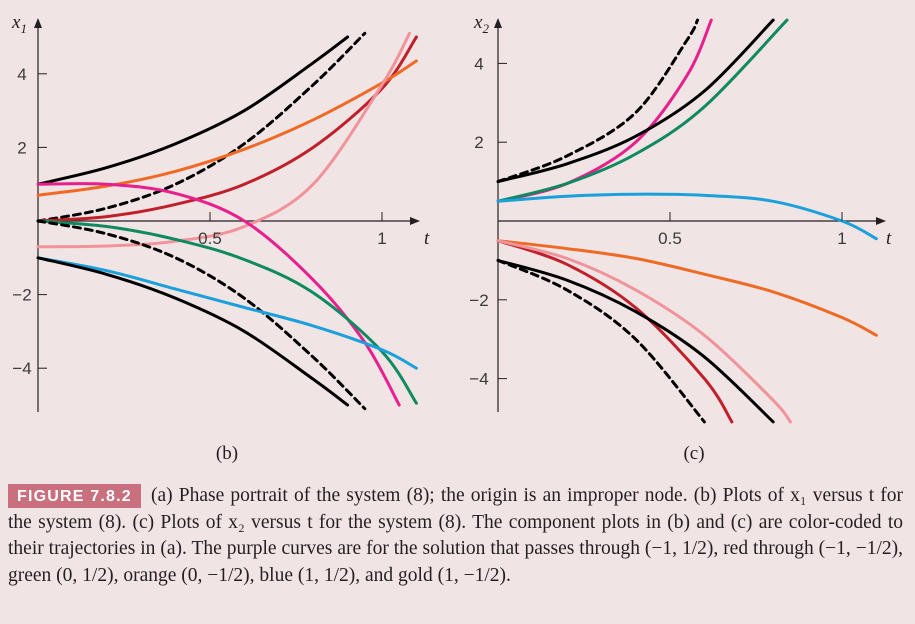 Image resolution: width=915 pixels, height=624 pixels. Describe the element at coordinates (478, 63) in the screenshot. I see `panel-c-y-tick-label: 4` at that location.